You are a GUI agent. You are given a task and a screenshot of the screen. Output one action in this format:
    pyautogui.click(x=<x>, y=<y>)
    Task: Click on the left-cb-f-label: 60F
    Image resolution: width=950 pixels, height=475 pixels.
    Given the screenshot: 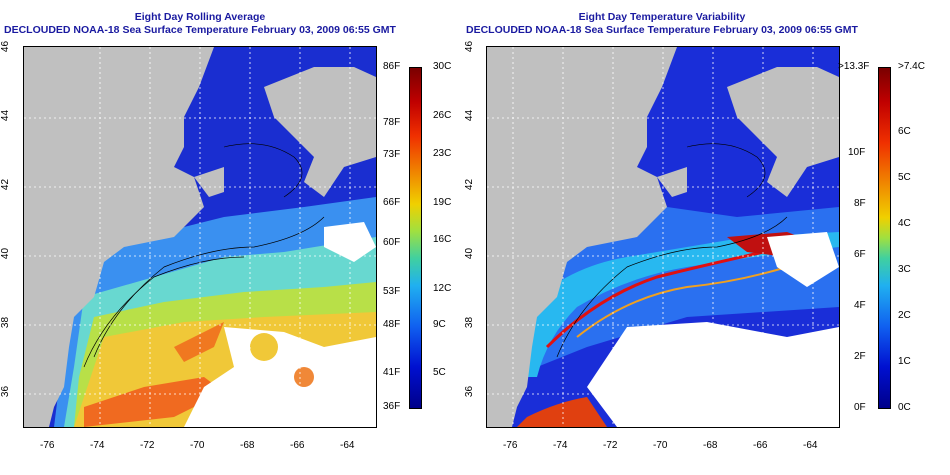 What is the action you would take?
    pyautogui.click(x=392, y=242)
    